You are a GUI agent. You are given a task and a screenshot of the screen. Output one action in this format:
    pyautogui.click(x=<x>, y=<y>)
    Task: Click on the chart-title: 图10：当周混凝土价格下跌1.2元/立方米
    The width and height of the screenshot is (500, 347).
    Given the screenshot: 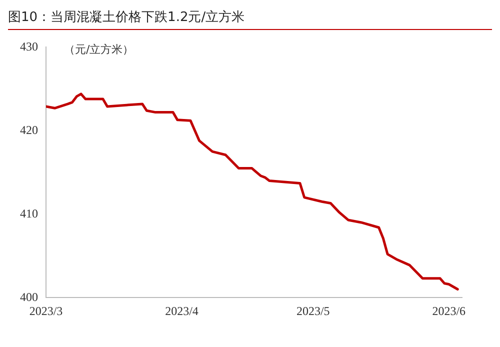 What is the action you would take?
    pyautogui.click(x=250, y=19)
    